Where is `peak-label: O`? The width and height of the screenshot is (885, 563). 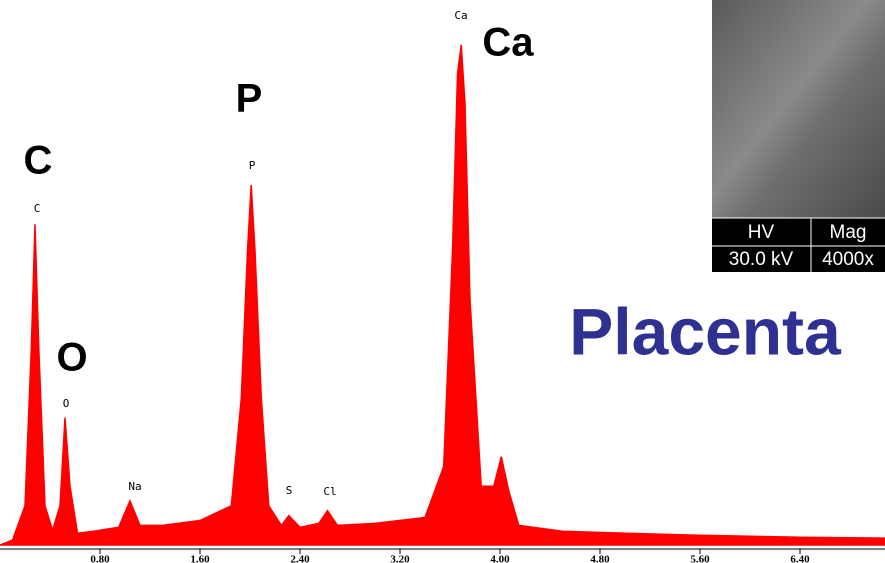
peak-label: O is located at coordinates (66, 403).